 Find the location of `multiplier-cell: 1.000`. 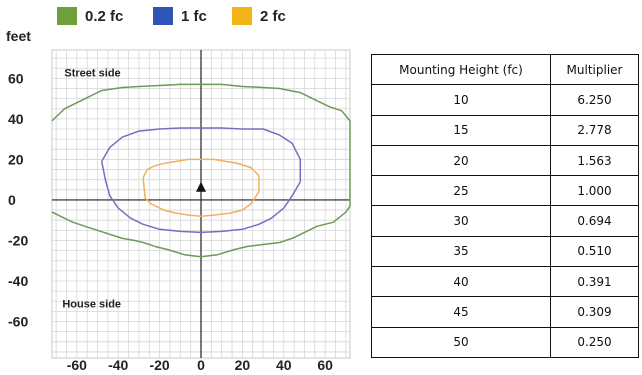

multiplier-cell: 1.000 is located at coordinates (594, 191).